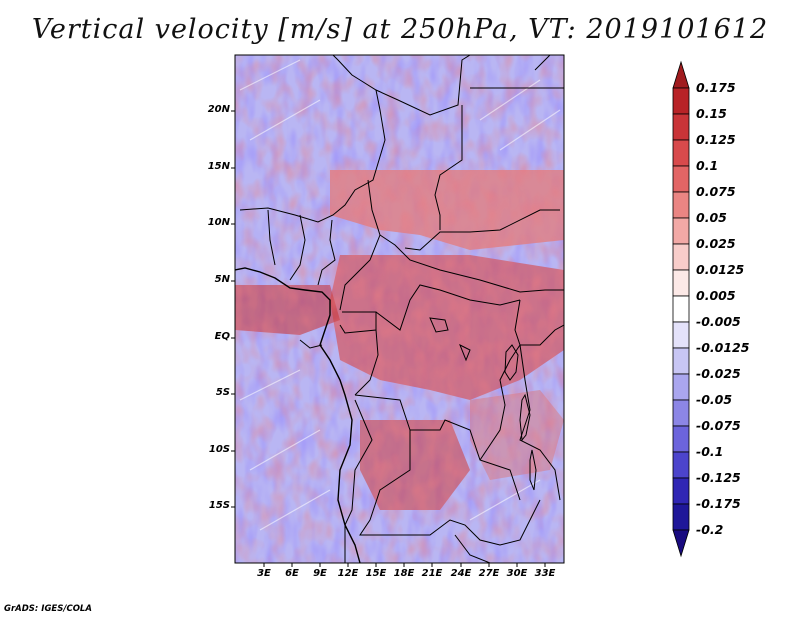 Image resolution: width=800 pixels, height=618 pixels. Describe the element at coordinates (711, 217) in the screenshot. I see `colorbar-label: 0.05` at that location.